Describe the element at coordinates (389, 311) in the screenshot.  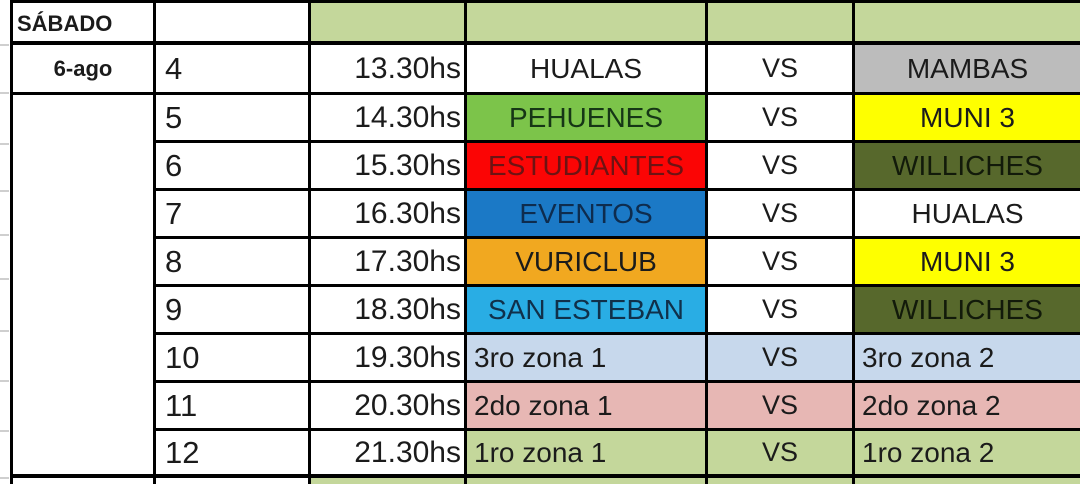
I see `time-cell: 18.30hs` at that location.